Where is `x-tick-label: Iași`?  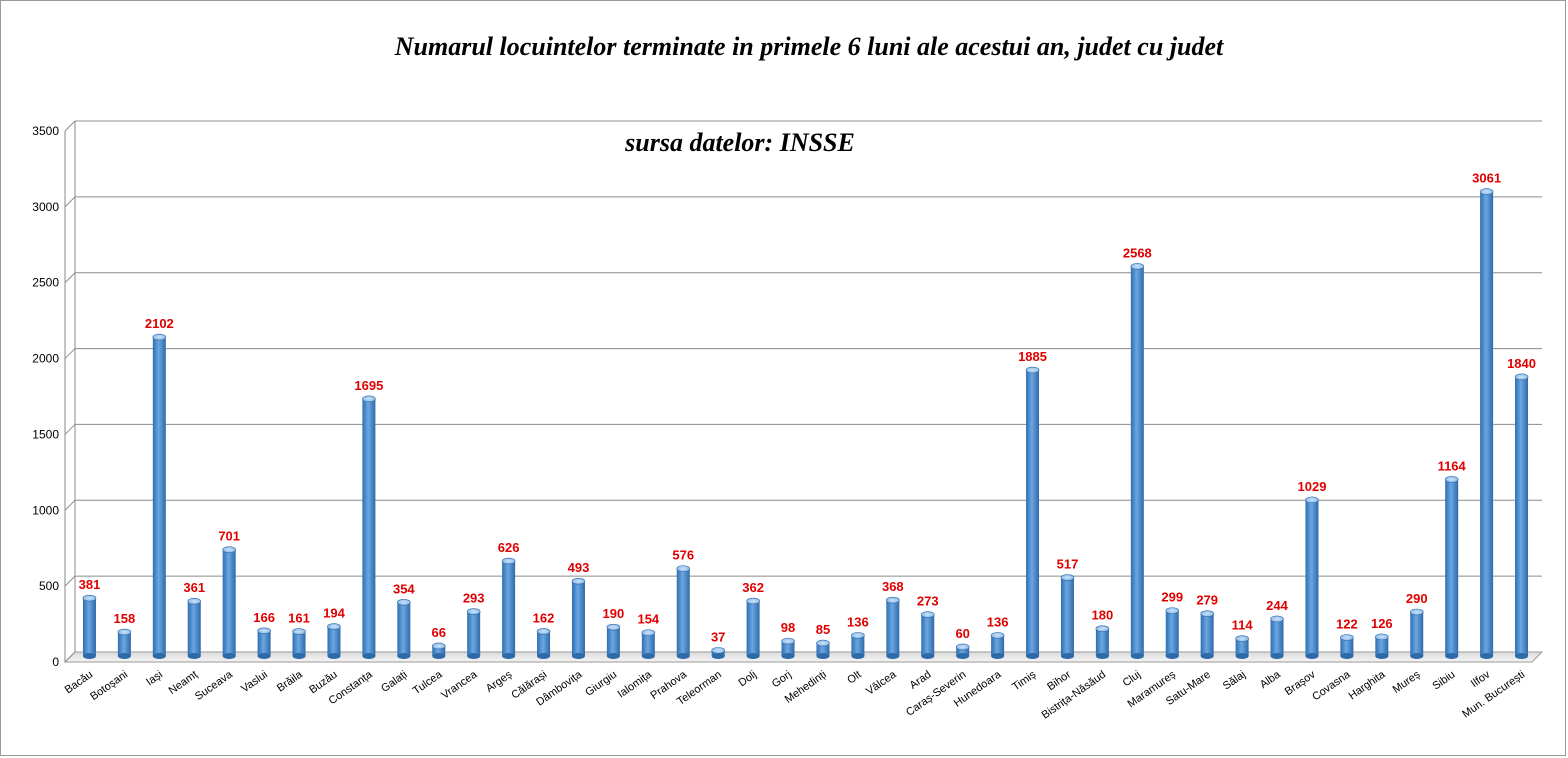 x-tick-label: Iași is located at coordinates (154, 679).